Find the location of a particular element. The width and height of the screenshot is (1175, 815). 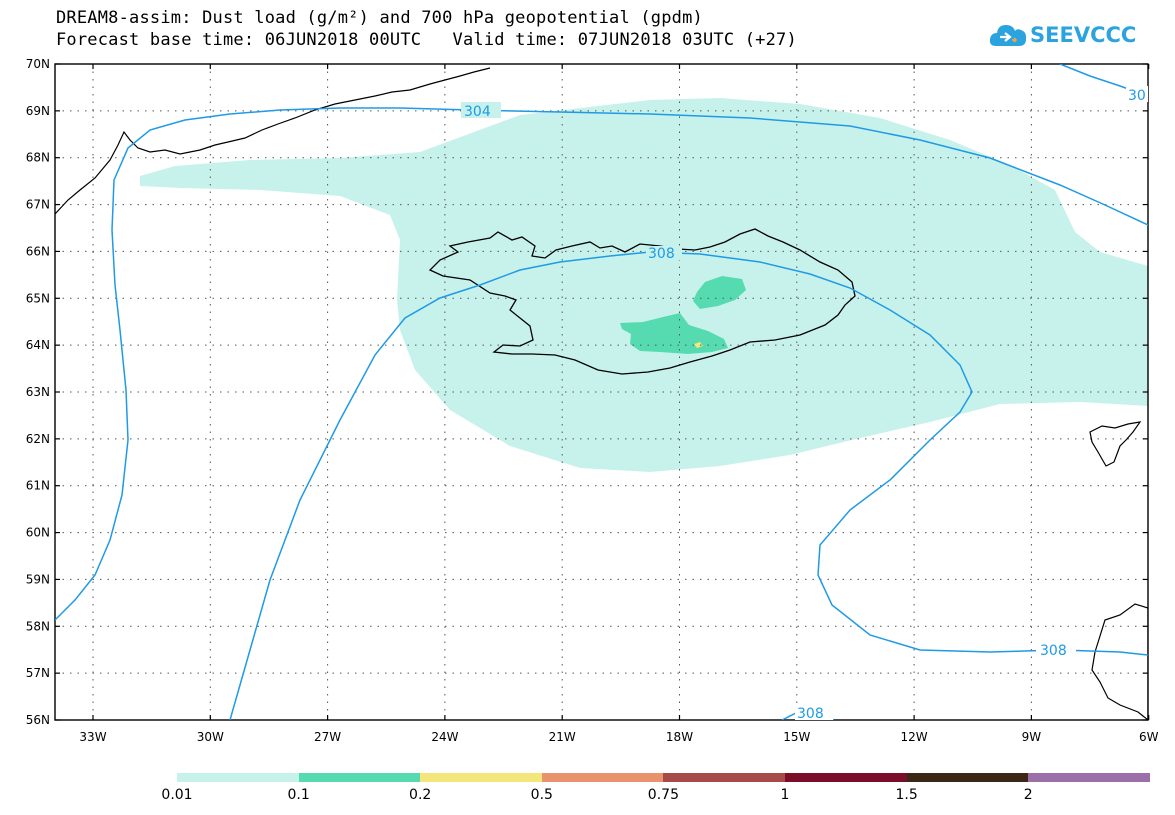

lat-label: 65N is located at coordinates (38, 298).